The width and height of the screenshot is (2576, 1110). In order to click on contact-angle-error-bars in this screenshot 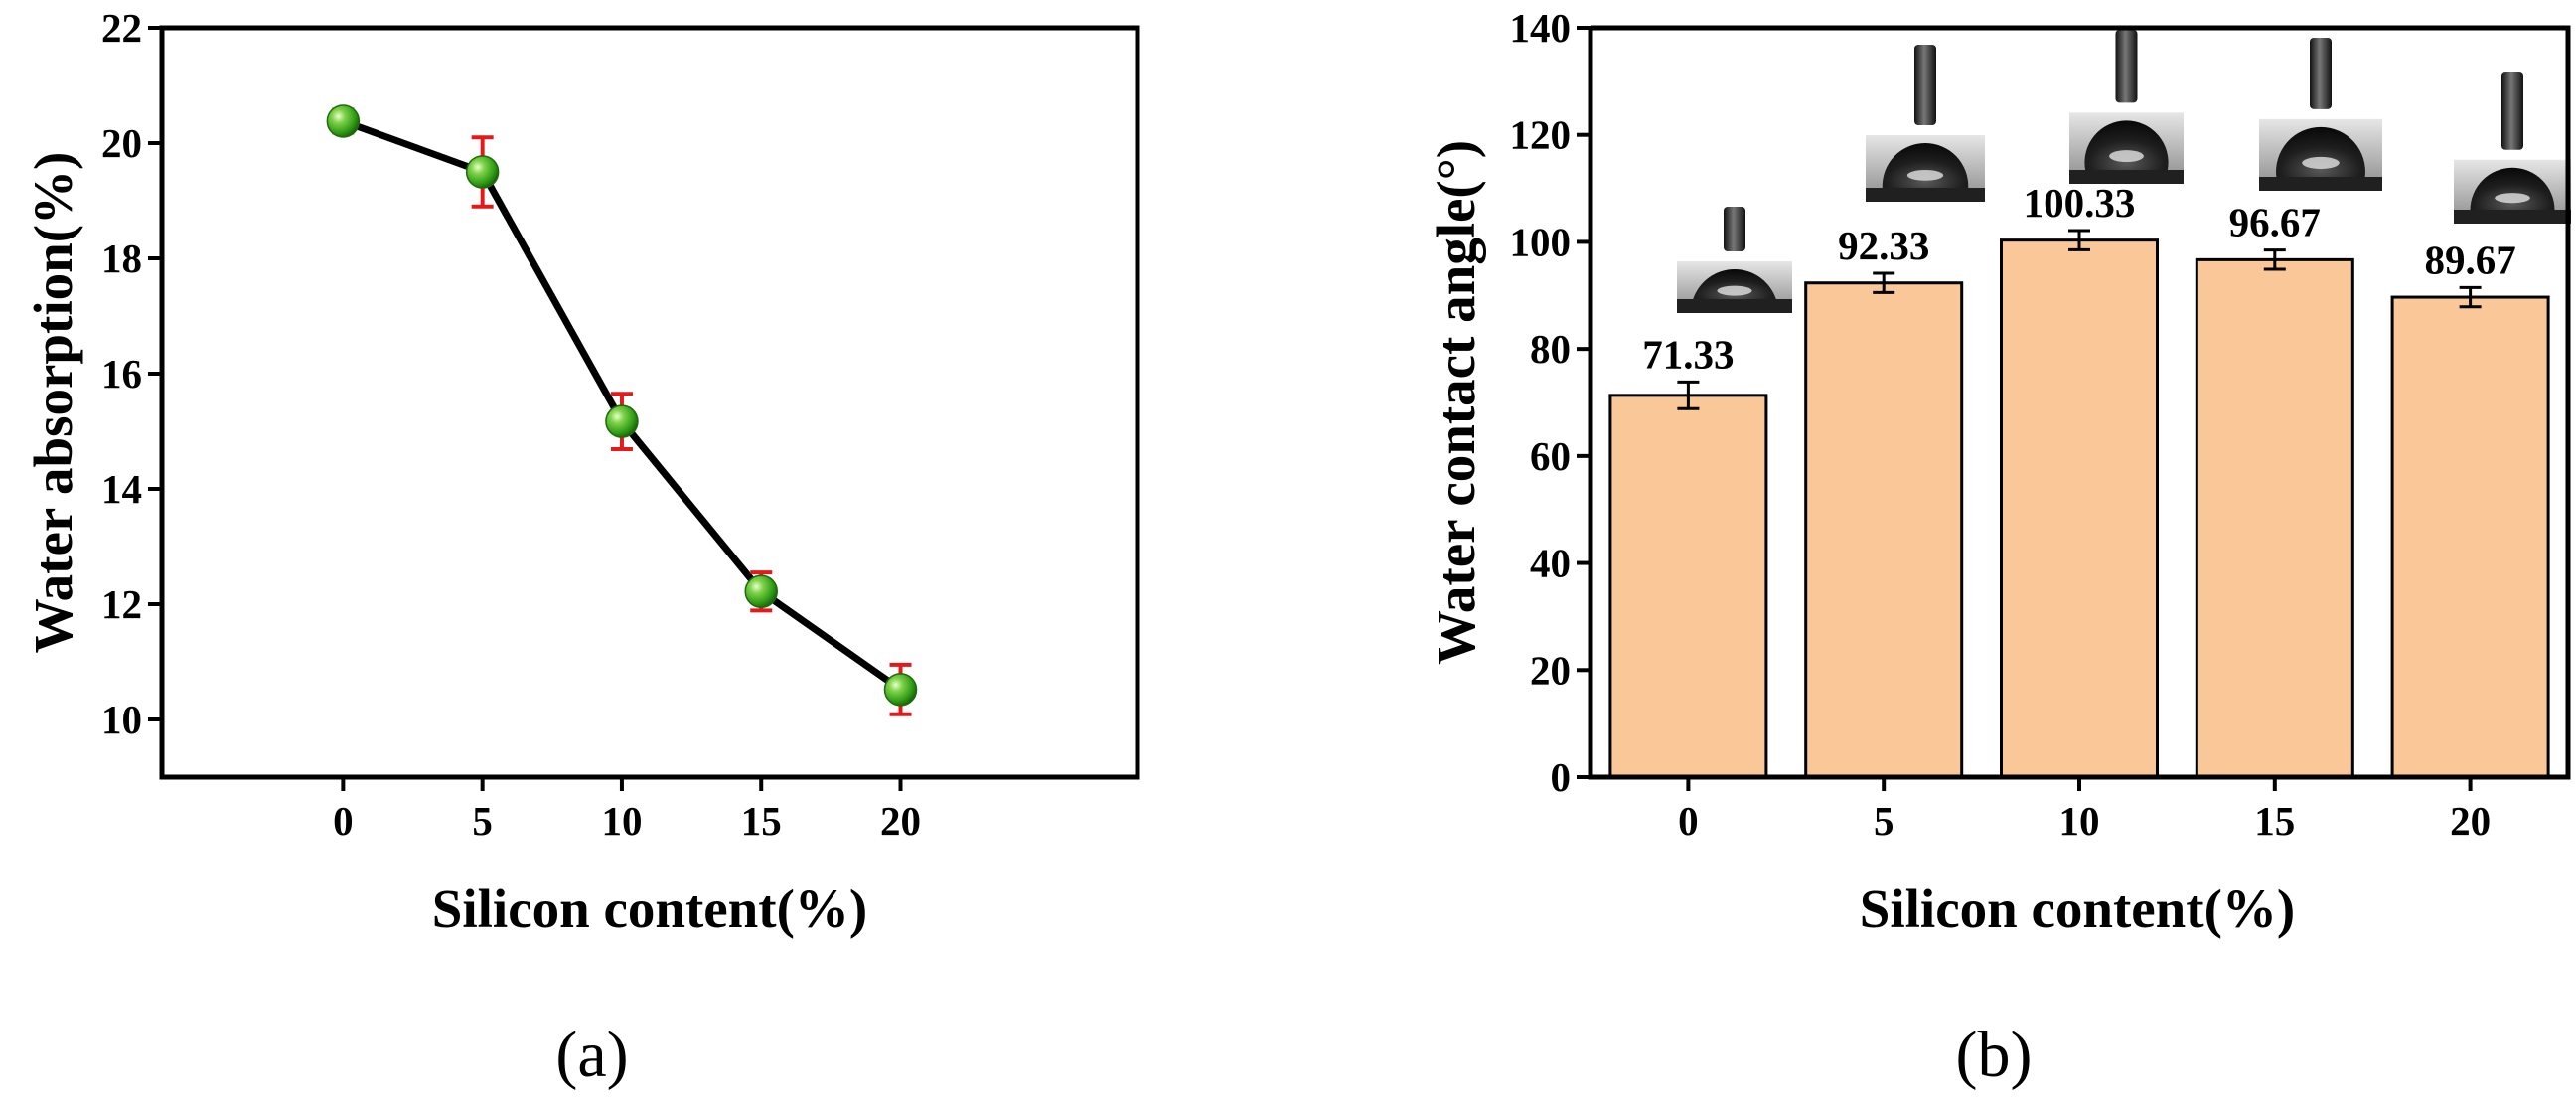, I will do `click(2079, 319)`.